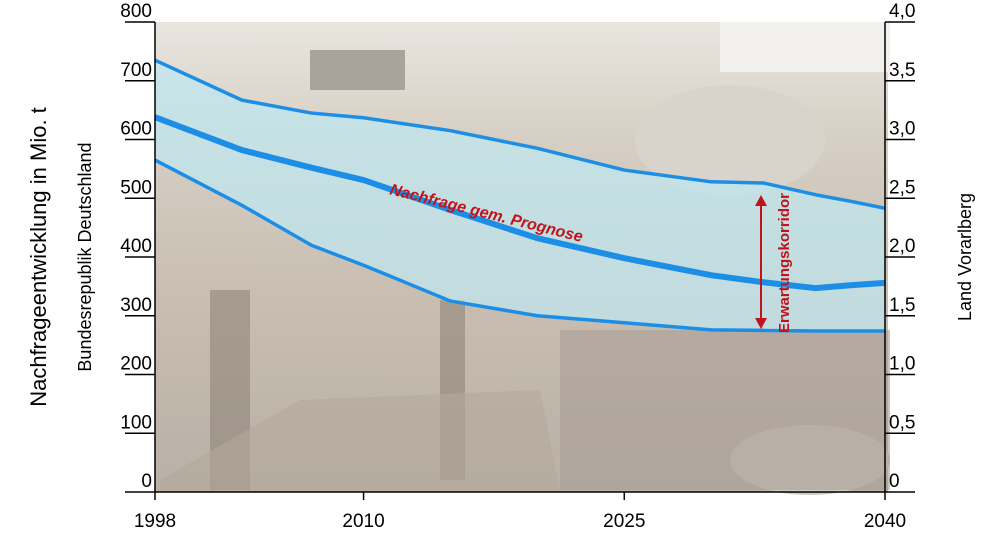 The height and width of the screenshot is (552, 985). What do you see at coordinates (902, 364) in the screenshot?
I see `y2-tick-label: 1,0` at bounding box center [902, 364].